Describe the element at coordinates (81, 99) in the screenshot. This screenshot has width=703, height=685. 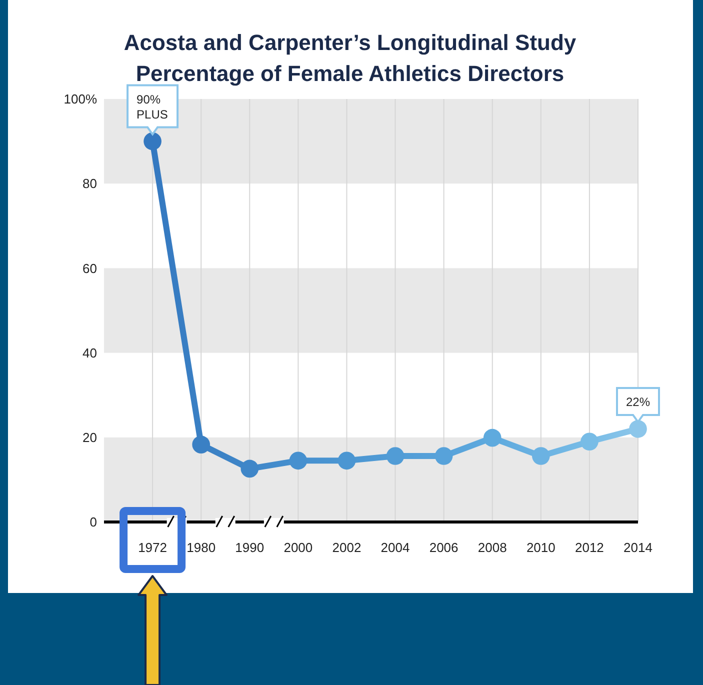
I see `y-tick-label: 100%` at that location.